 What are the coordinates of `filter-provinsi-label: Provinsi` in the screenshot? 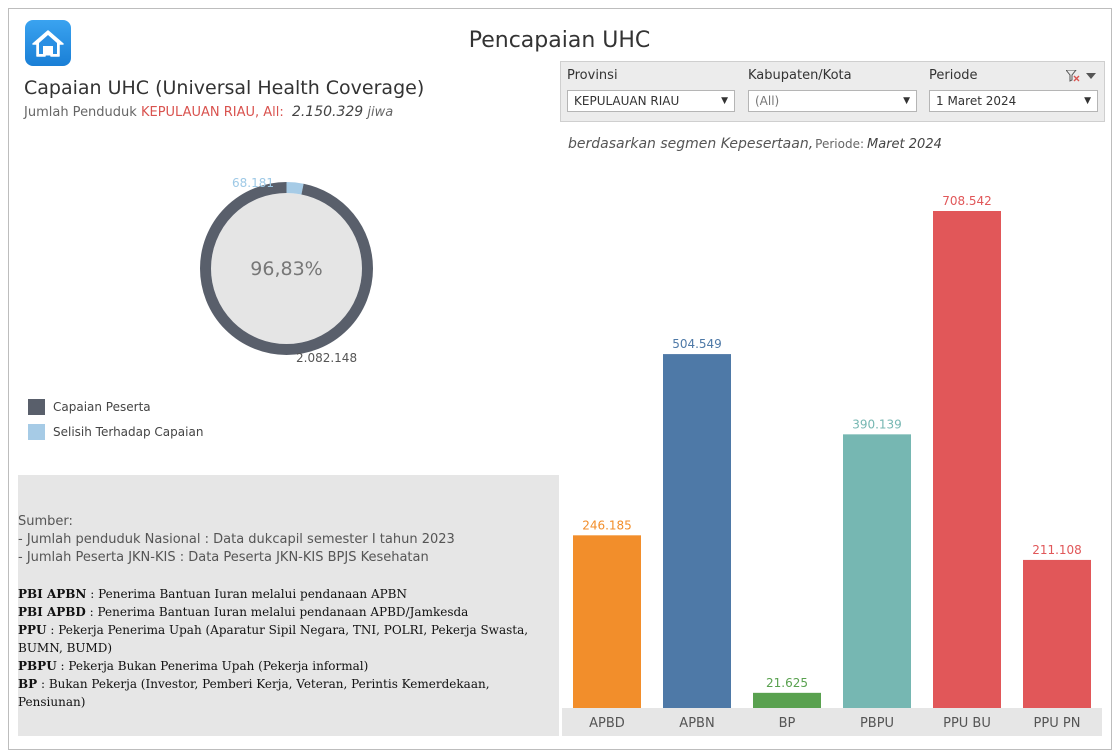 It's located at (592, 75).